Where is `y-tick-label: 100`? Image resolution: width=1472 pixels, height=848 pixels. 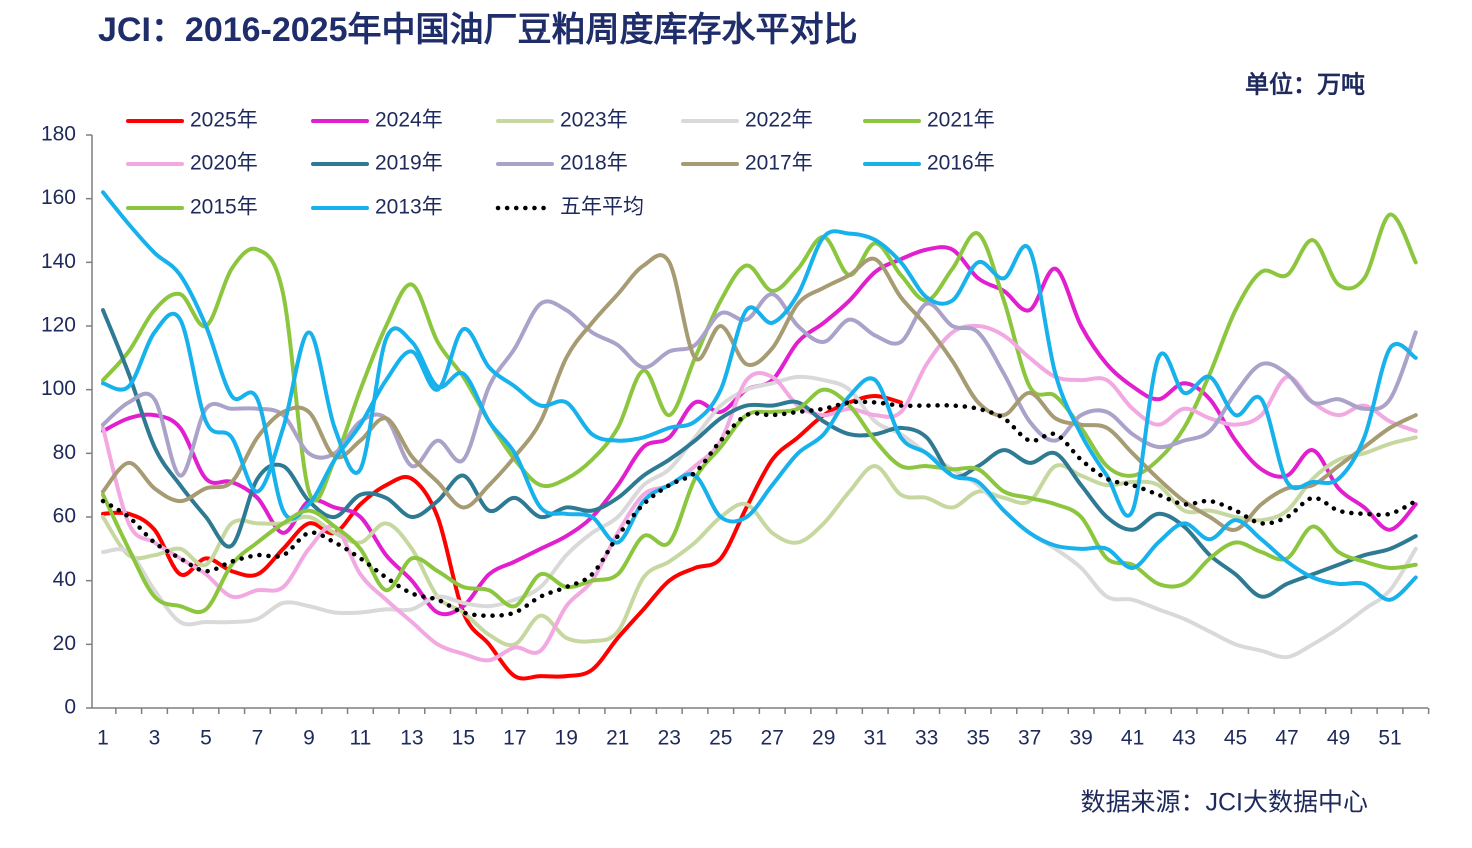
y-tick-label: 100 is located at coordinates (58, 388).